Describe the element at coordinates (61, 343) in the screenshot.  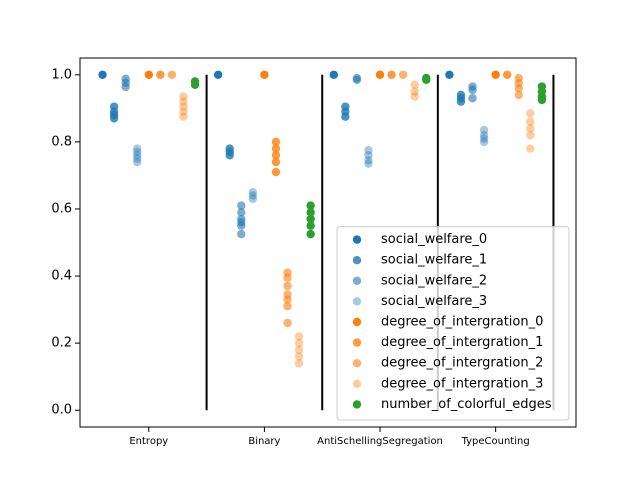
I see `y-tick-label: 0.2` at that location.